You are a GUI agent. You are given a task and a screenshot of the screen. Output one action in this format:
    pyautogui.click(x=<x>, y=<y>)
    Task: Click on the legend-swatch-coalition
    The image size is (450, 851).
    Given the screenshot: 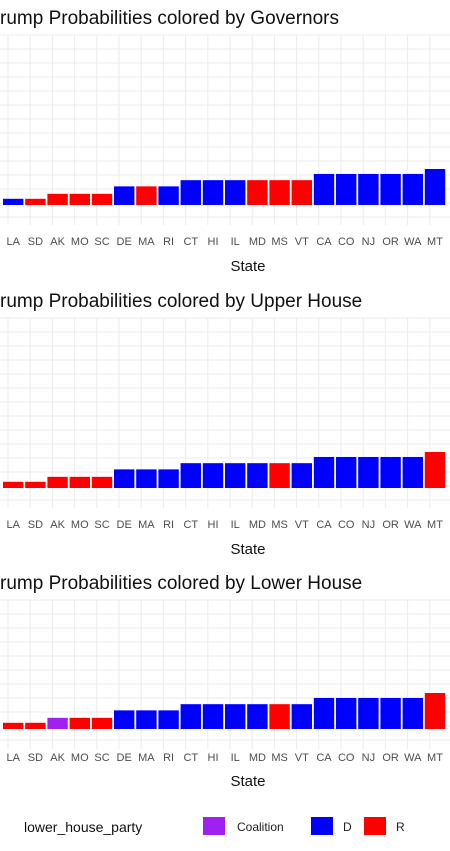 What is the action you would take?
    pyautogui.click(x=214, y=826)
    